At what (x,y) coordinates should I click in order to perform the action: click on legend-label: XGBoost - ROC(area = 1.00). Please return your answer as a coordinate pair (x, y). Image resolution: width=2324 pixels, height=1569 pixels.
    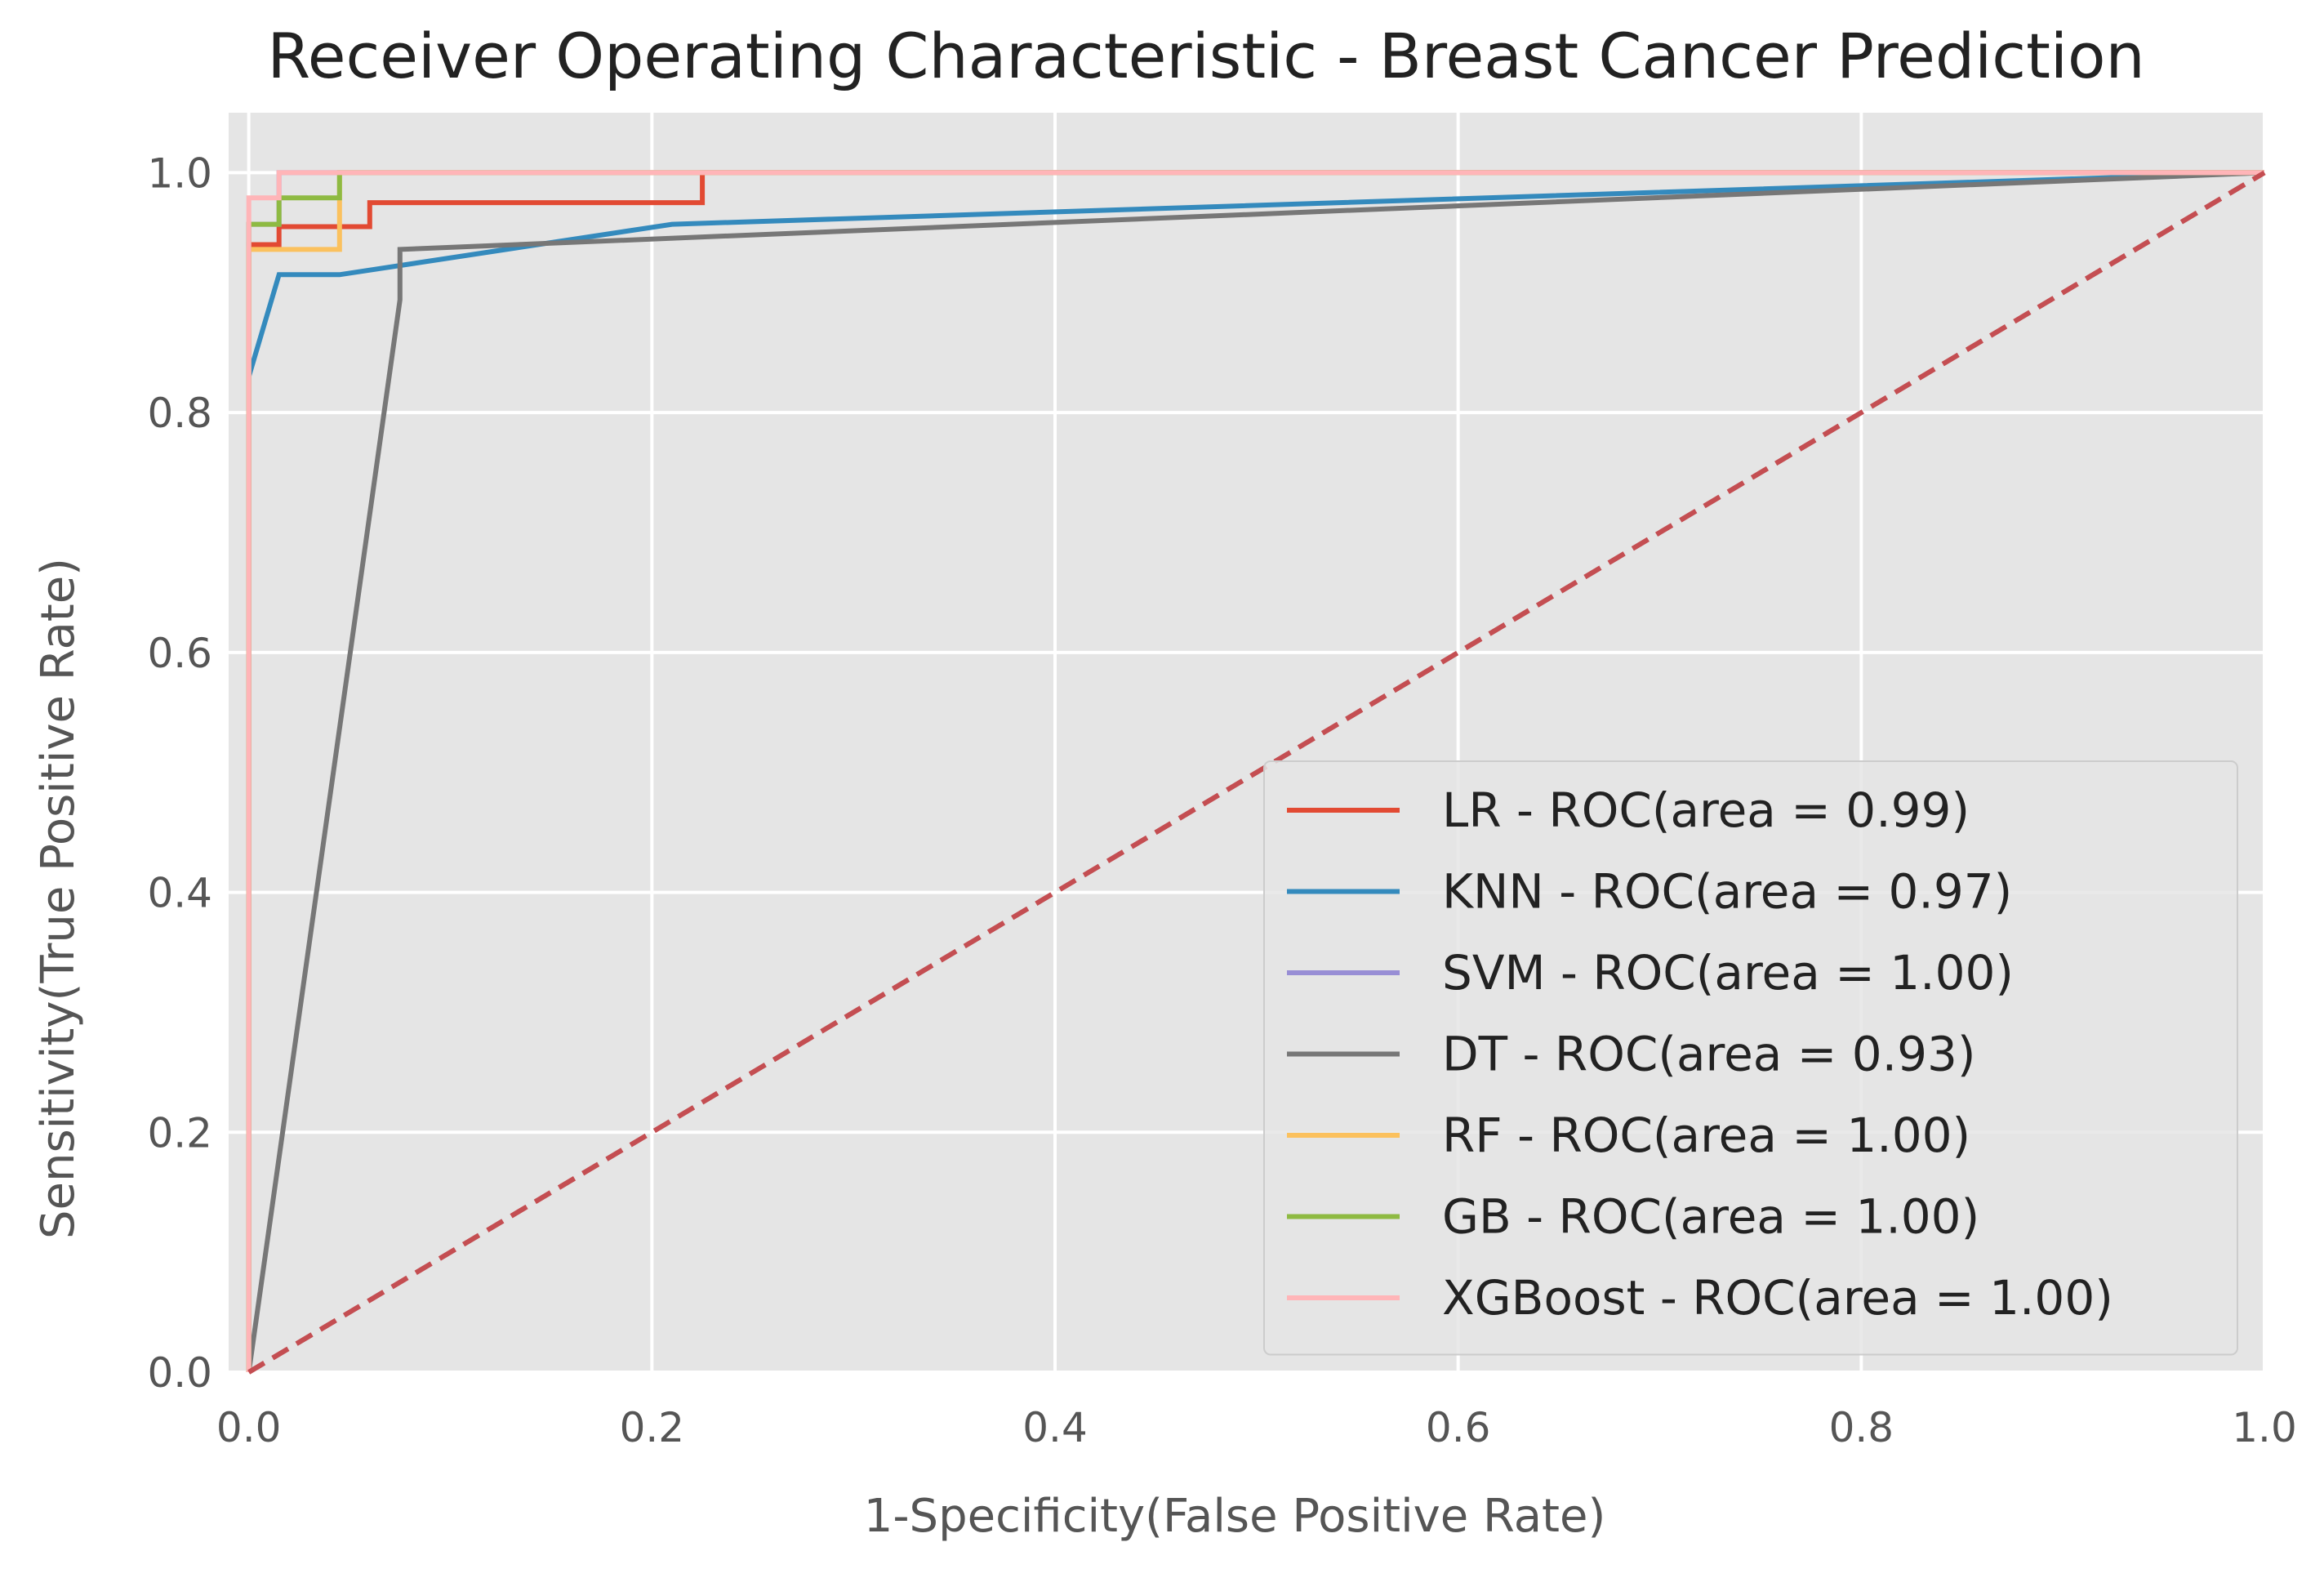
    Looking at the image, I should click on (1777, 1298).